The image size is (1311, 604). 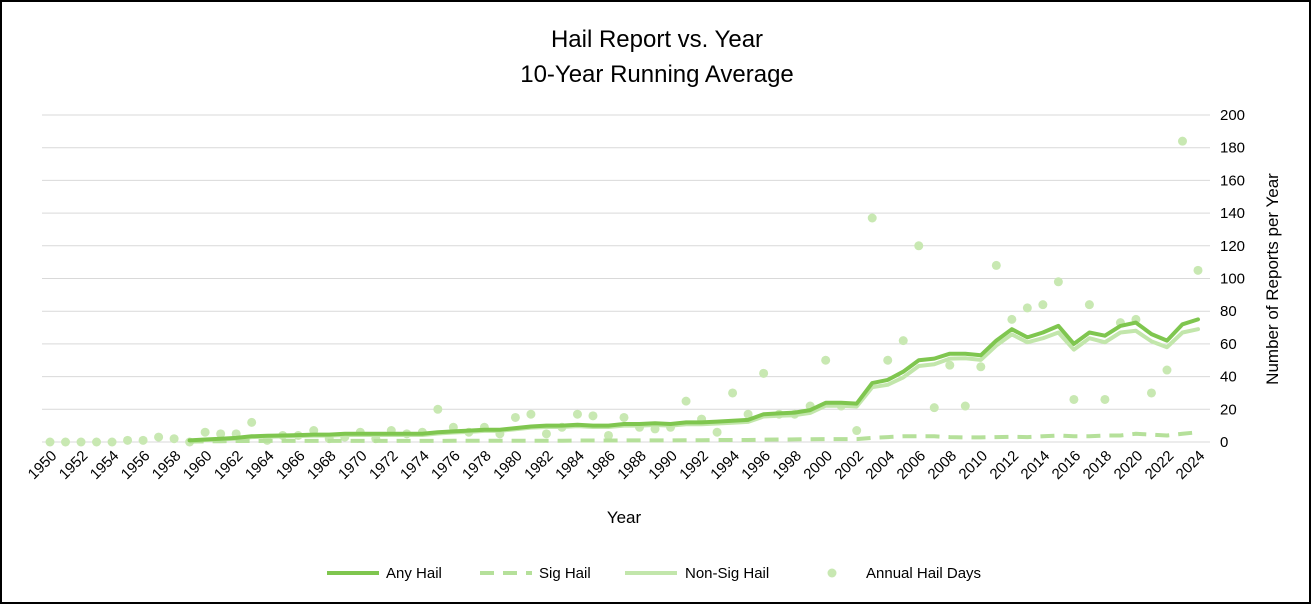 What do you see at coordinates (477, 465) in the screenshot?
I see `x-tick-label: 1978` at bounding box center [477, 465].